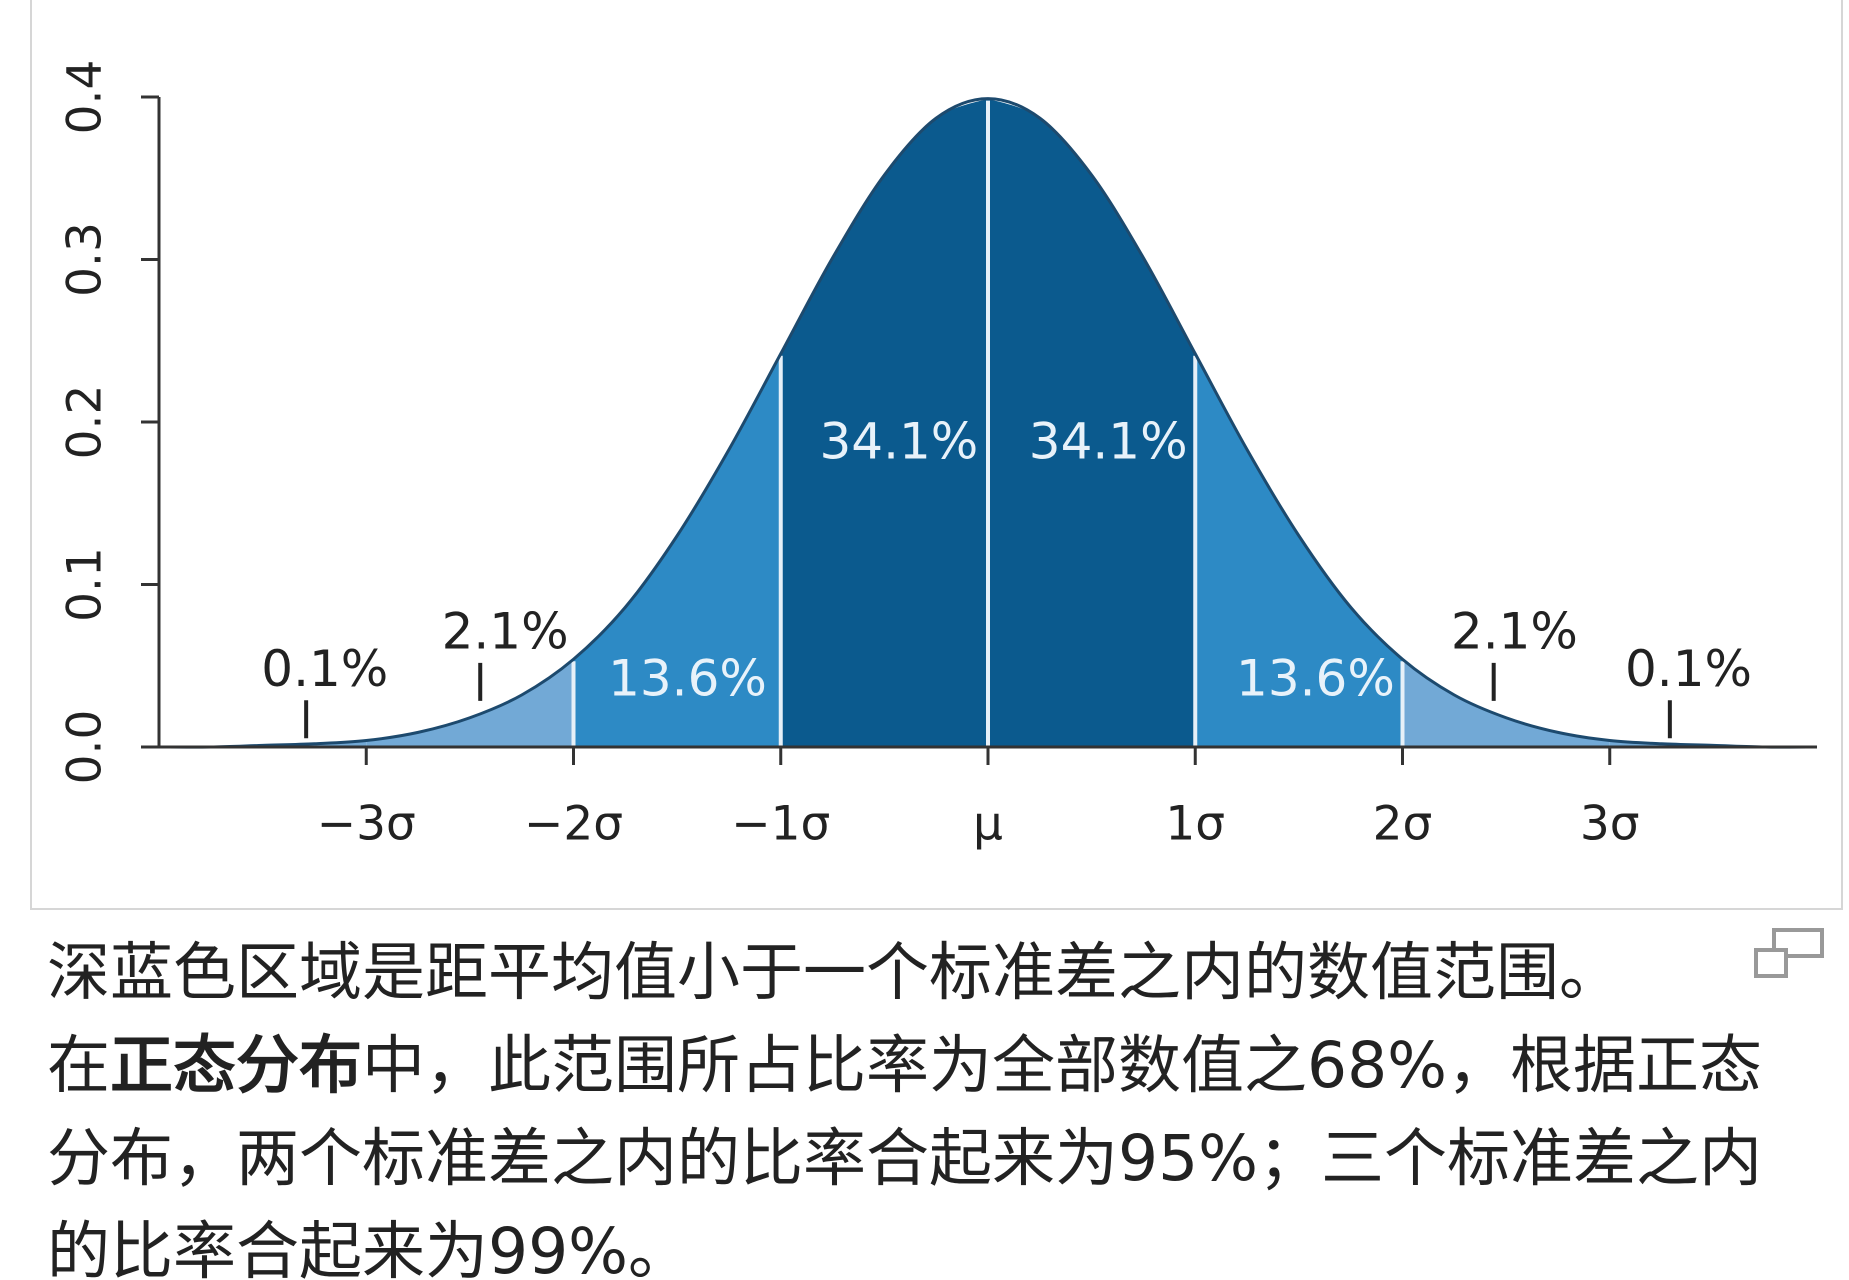 The width and height of the screenshot is (1849, 1280). I want to click on caption-text: 在, so click(78, 1065).